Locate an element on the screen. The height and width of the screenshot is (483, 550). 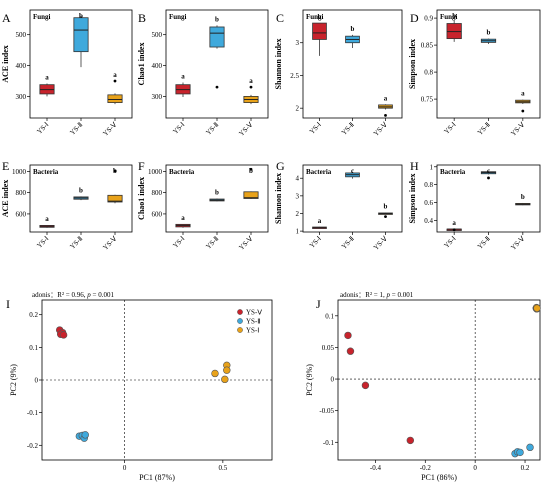
y-tick-label: -0.05 is located at coordinates (326, 411).